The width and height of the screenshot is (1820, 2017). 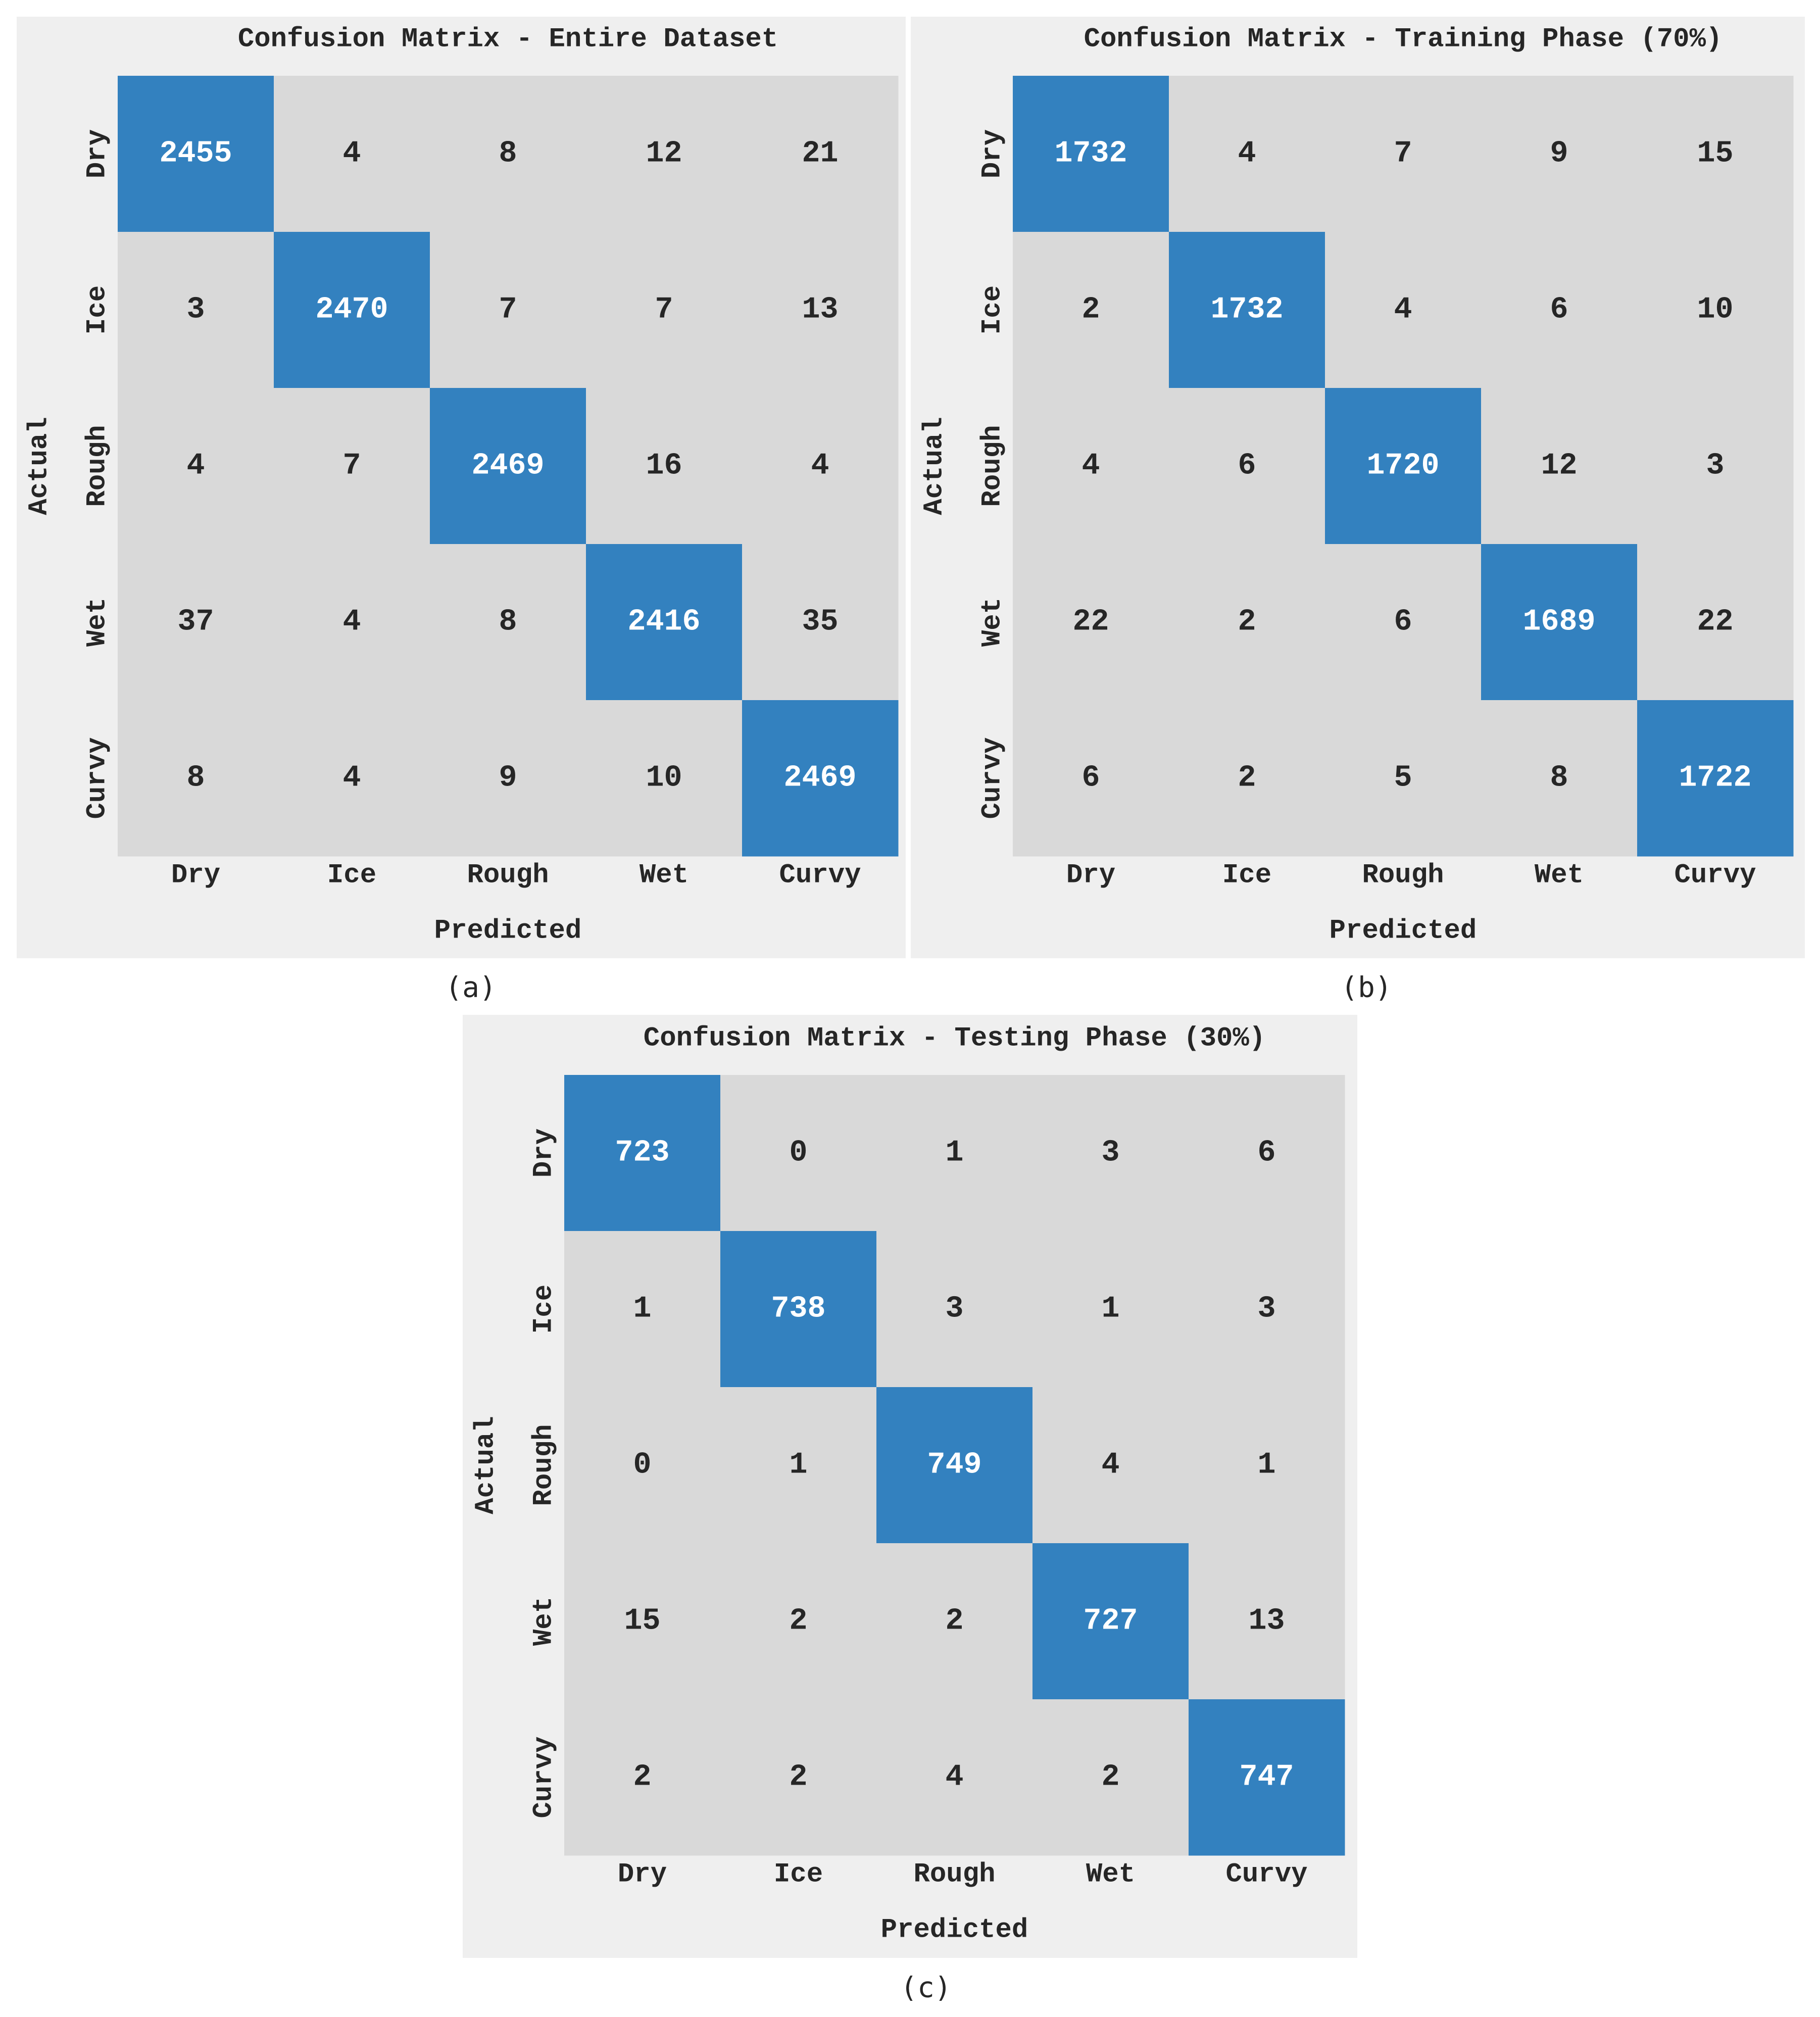 What do you see at coordinates (1403, 931) in the screenshot?
I see `x-axis-label: Predicted` at bounding box center [1403, 931].